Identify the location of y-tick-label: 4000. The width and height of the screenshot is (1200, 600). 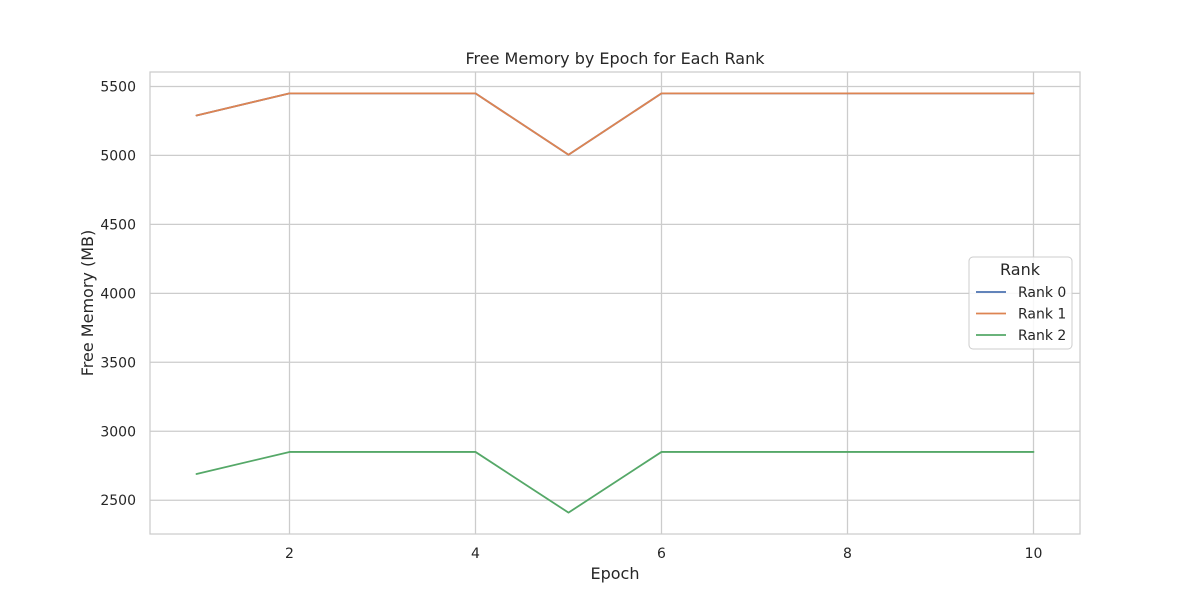
(118, 294).